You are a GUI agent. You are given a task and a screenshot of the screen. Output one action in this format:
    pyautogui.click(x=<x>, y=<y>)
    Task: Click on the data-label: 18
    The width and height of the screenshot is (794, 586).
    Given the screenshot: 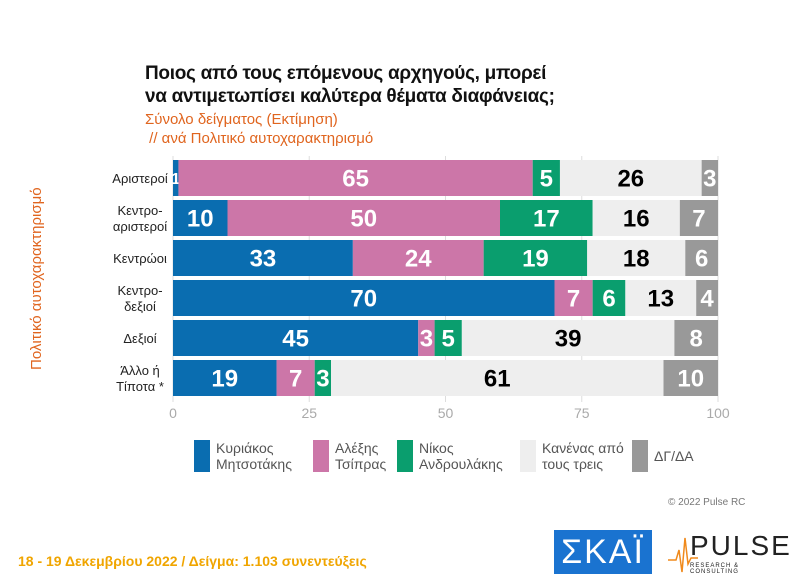 What is the action you would take?
    pyautogui.click(x=636, y=259)
    